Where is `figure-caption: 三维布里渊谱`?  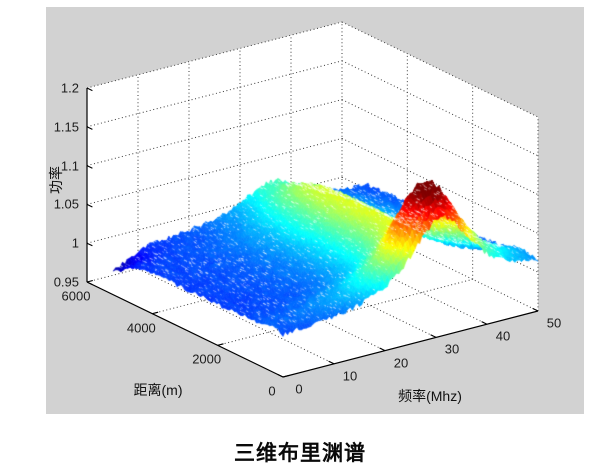
figure-caption: 三维布里渊谱 is located at coordinates (300, 453).